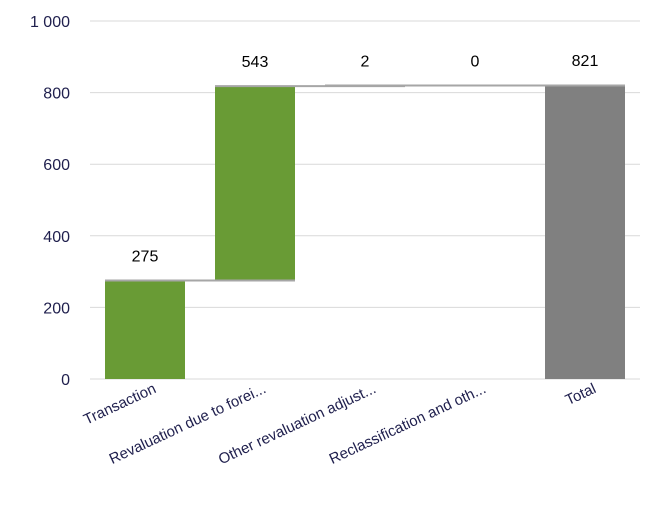 This screenshot has height=530, width=658. Describe the element at coordinates (65, 380) in the screenshot. I see `y-tick-label: 0` at that location.